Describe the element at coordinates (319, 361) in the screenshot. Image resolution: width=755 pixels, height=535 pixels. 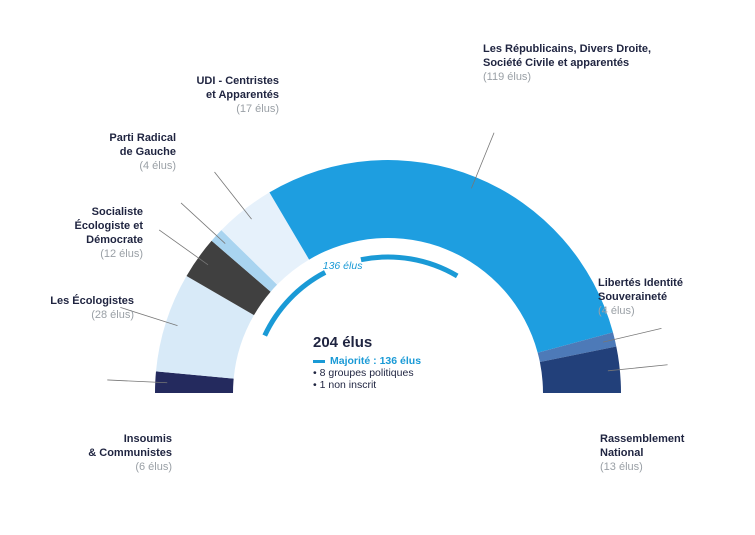
I see `majority-line-swatch` at that location.